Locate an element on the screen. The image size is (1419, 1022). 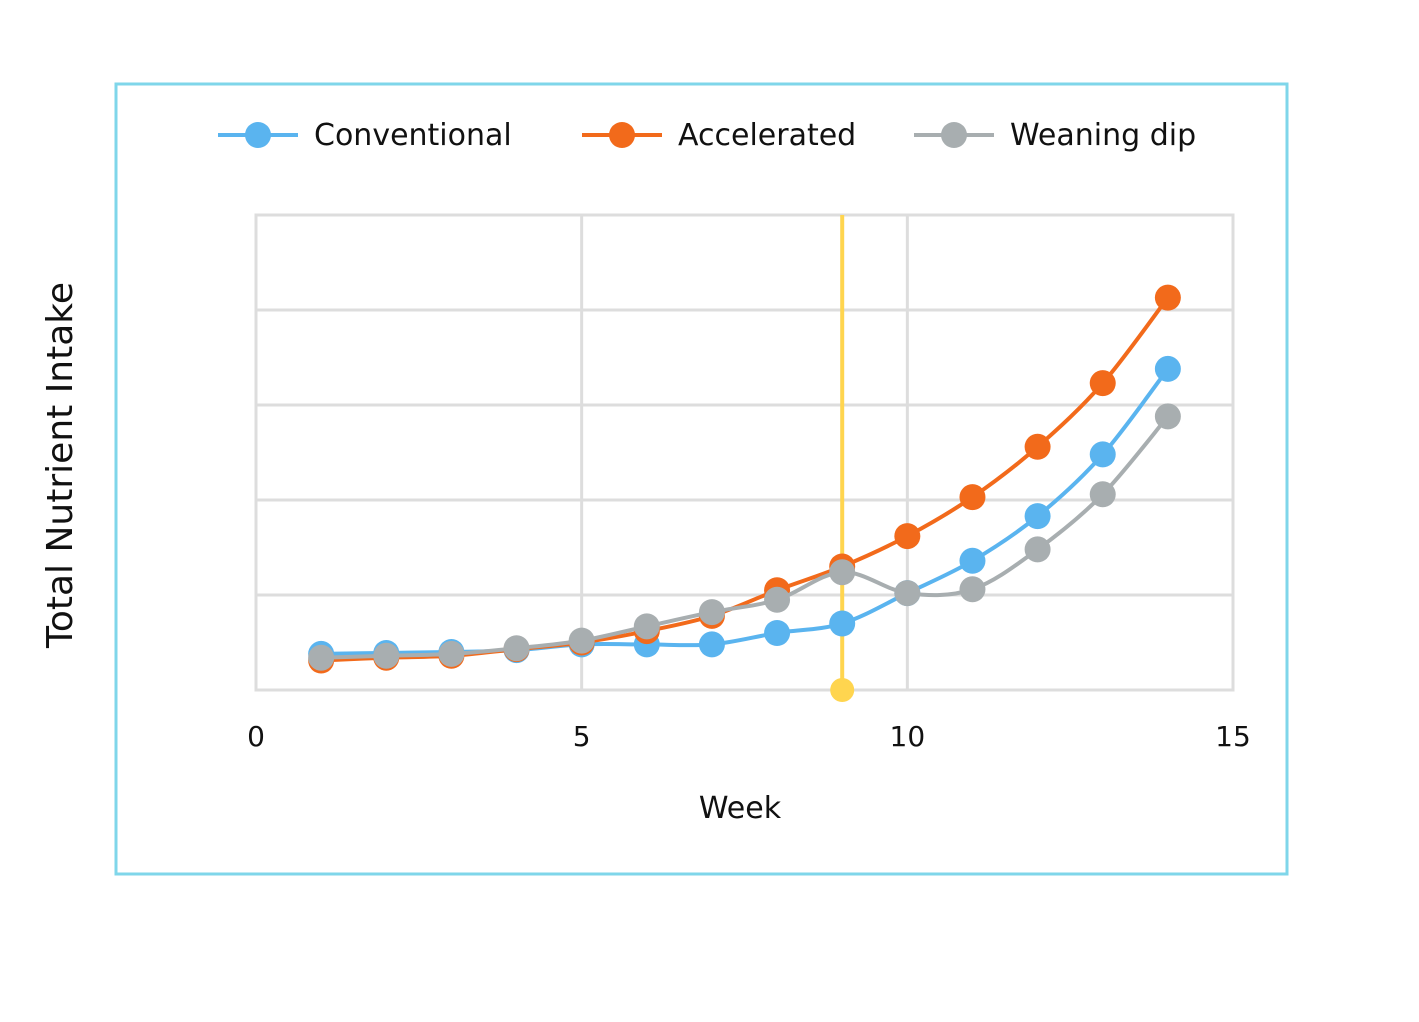
x-tick-label: 10 is located at coordinates (908, 736).